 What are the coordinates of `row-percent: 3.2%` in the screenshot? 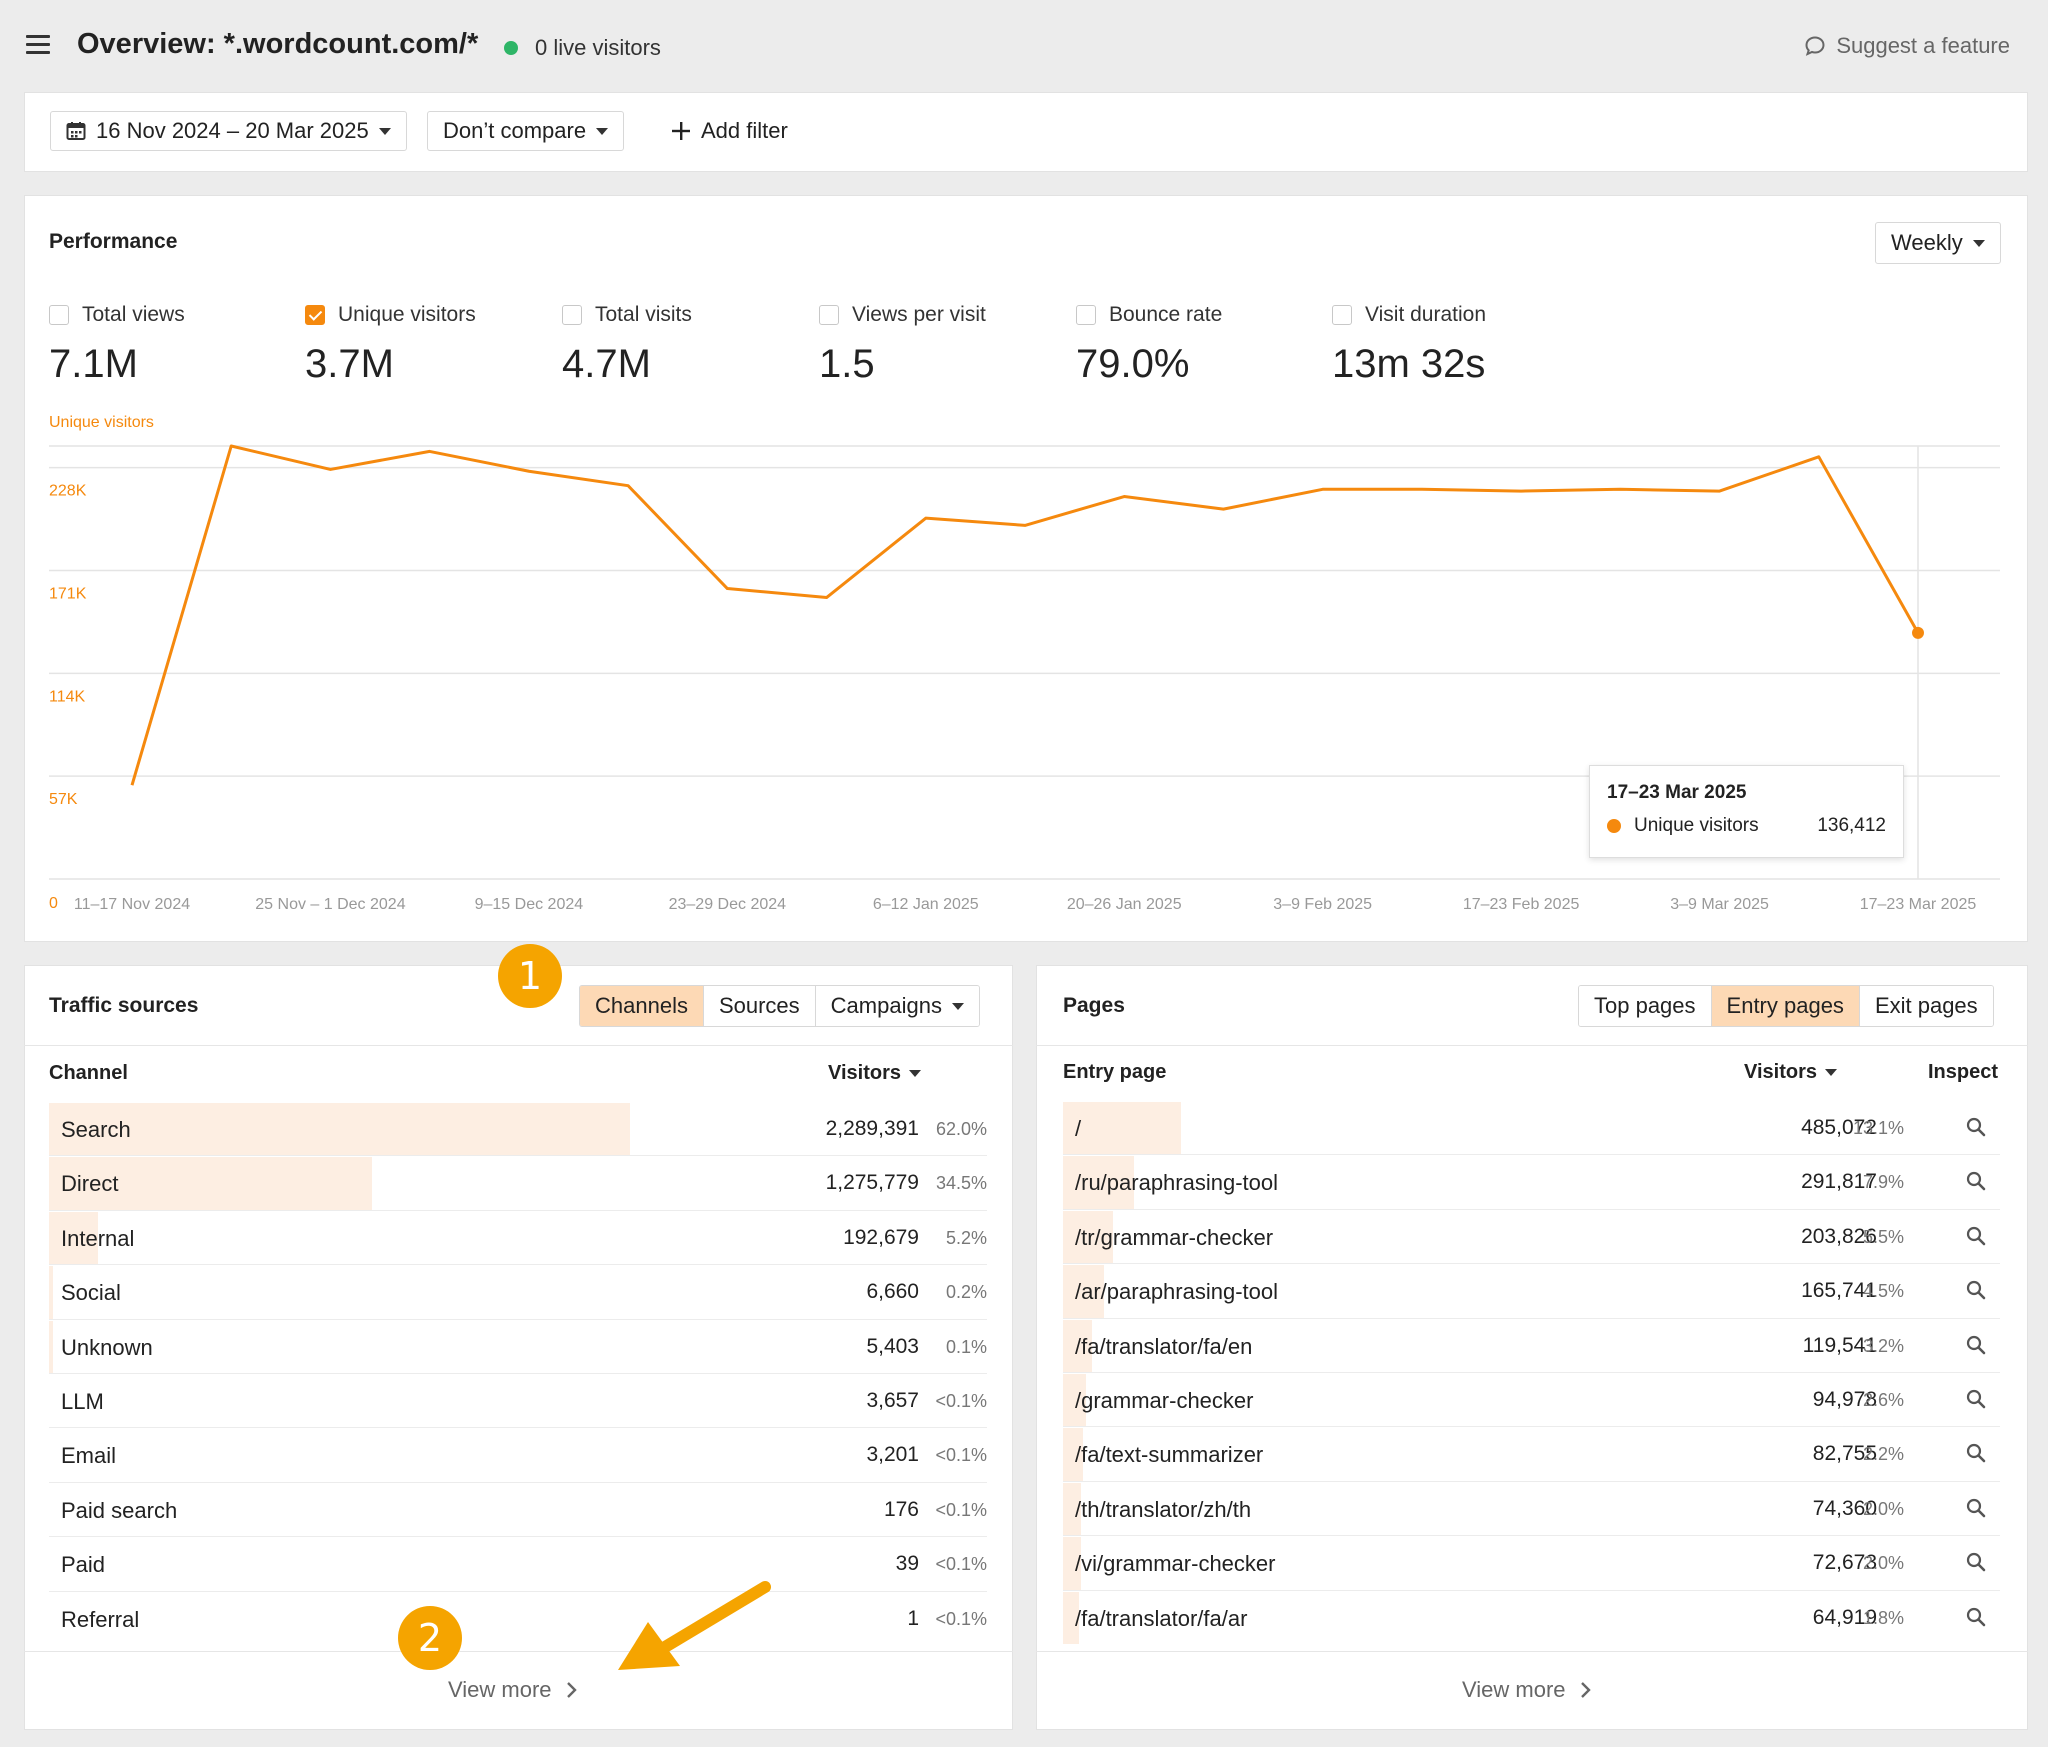 It's located at (1883, 1345).